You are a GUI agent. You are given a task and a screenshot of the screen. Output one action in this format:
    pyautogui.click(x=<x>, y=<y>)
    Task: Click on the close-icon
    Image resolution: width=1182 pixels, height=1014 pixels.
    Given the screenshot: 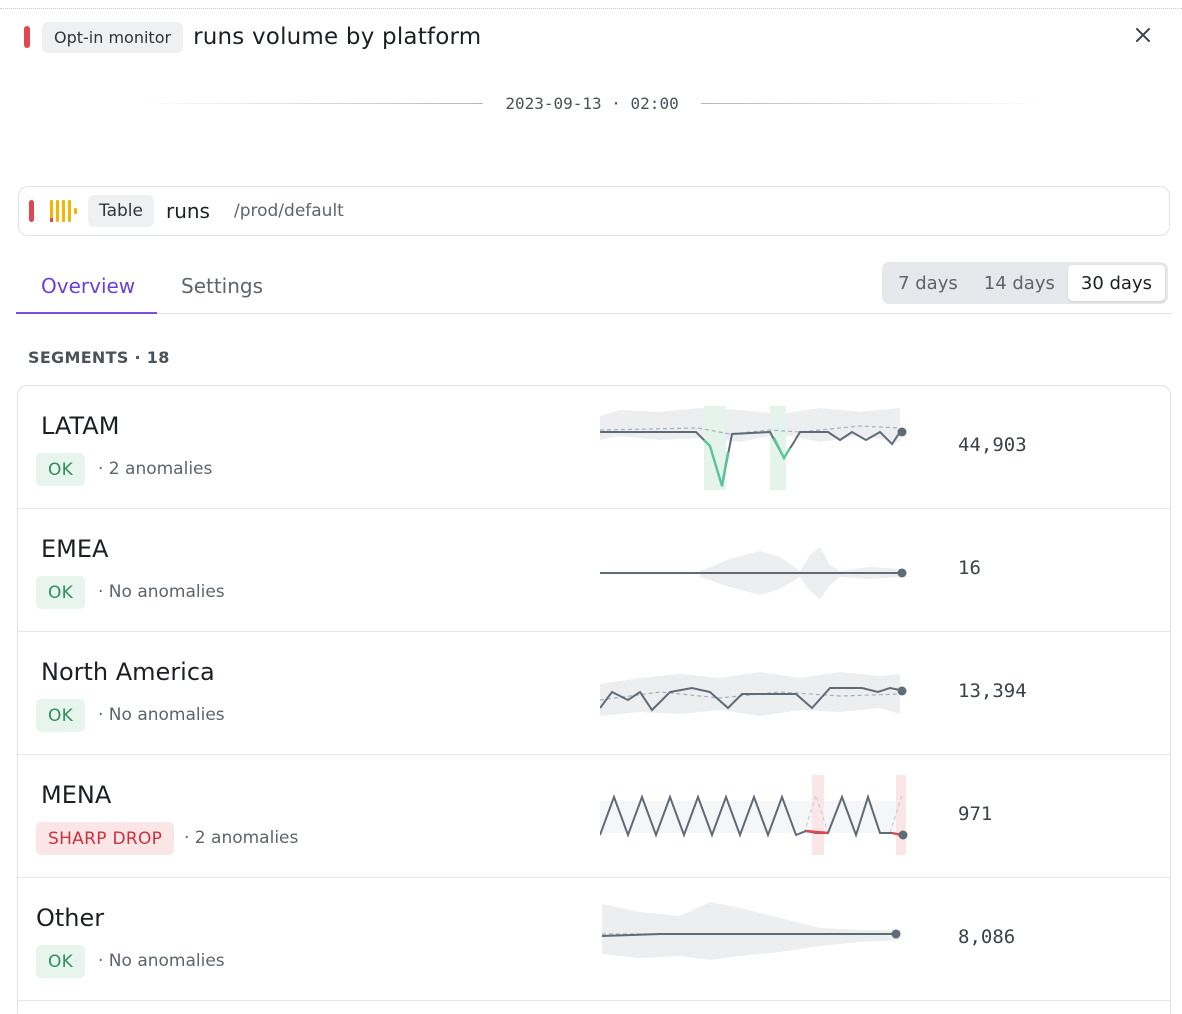 What is the action you would take?
    pyautogui.click(x=1143, y=35)
    